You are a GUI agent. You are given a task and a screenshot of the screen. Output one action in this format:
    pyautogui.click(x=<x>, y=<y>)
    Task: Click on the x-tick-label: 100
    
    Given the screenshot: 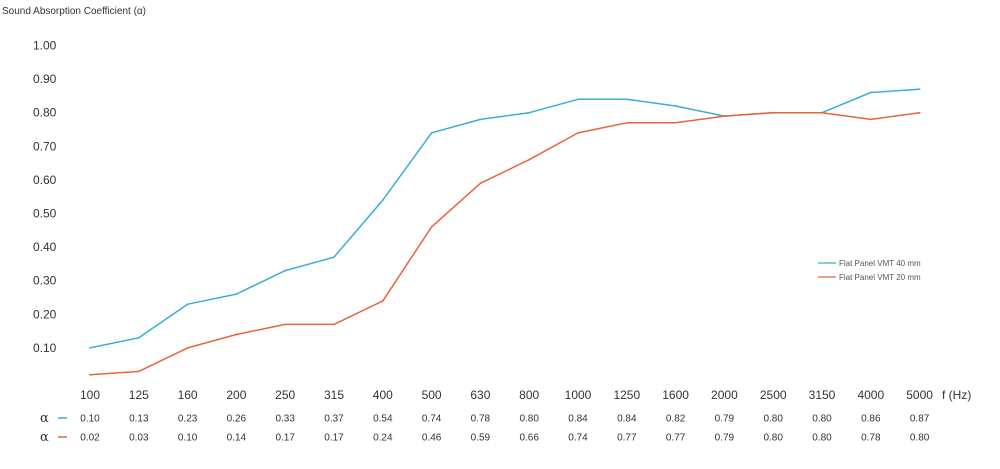 What is the action you would take?
    pyautogui.click(x=90, y=395)
    